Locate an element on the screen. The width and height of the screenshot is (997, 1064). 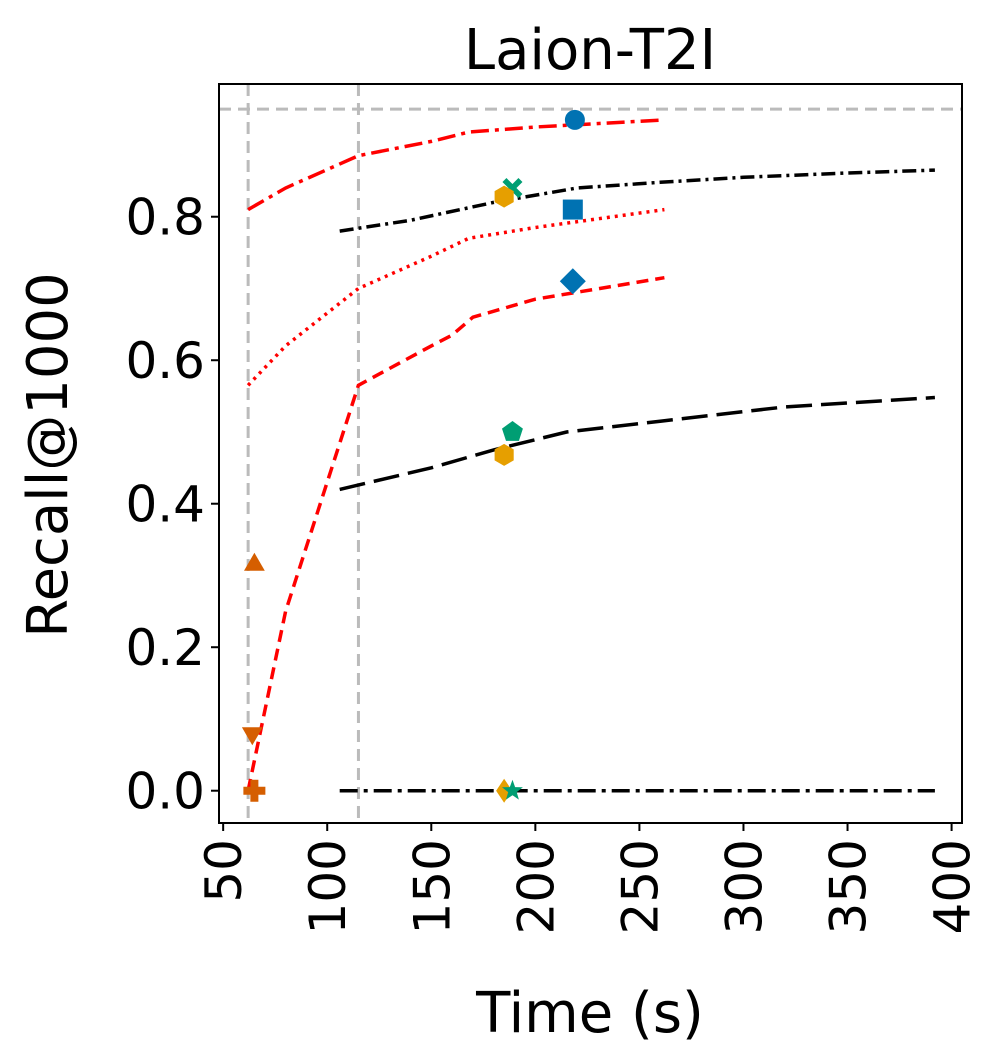
y-ticks: 0.0 0.2 0.4 0.6 0.8 is located at coordinates (172, 505).